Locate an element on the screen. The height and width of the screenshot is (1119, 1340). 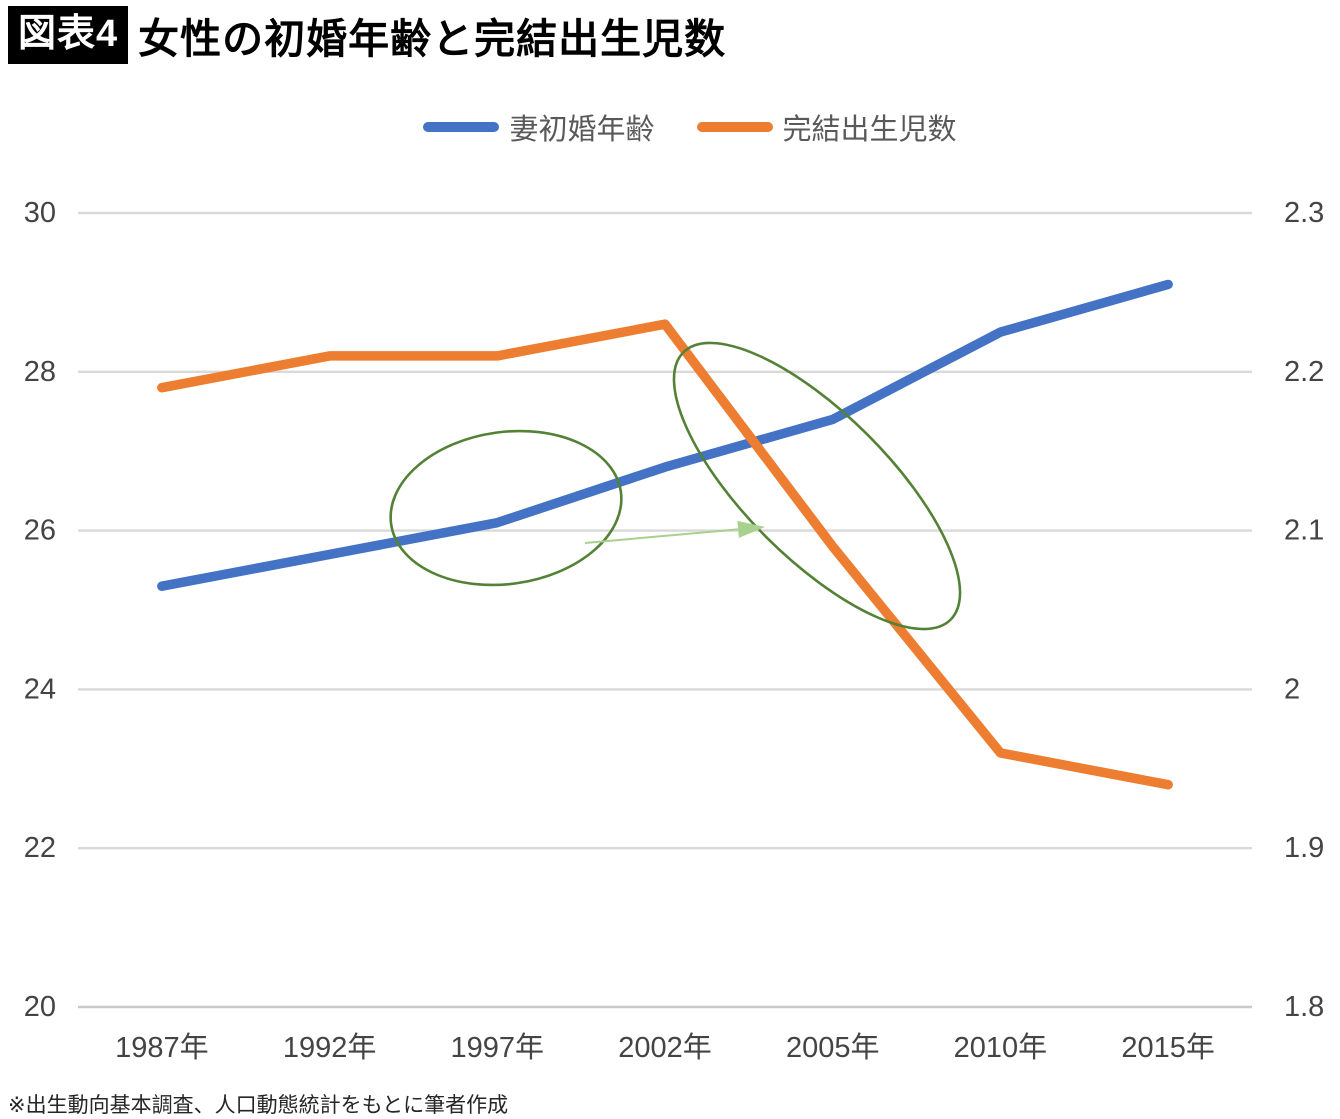
legend-label: 妻初婚年齢 is located at coordinates (582, 130).